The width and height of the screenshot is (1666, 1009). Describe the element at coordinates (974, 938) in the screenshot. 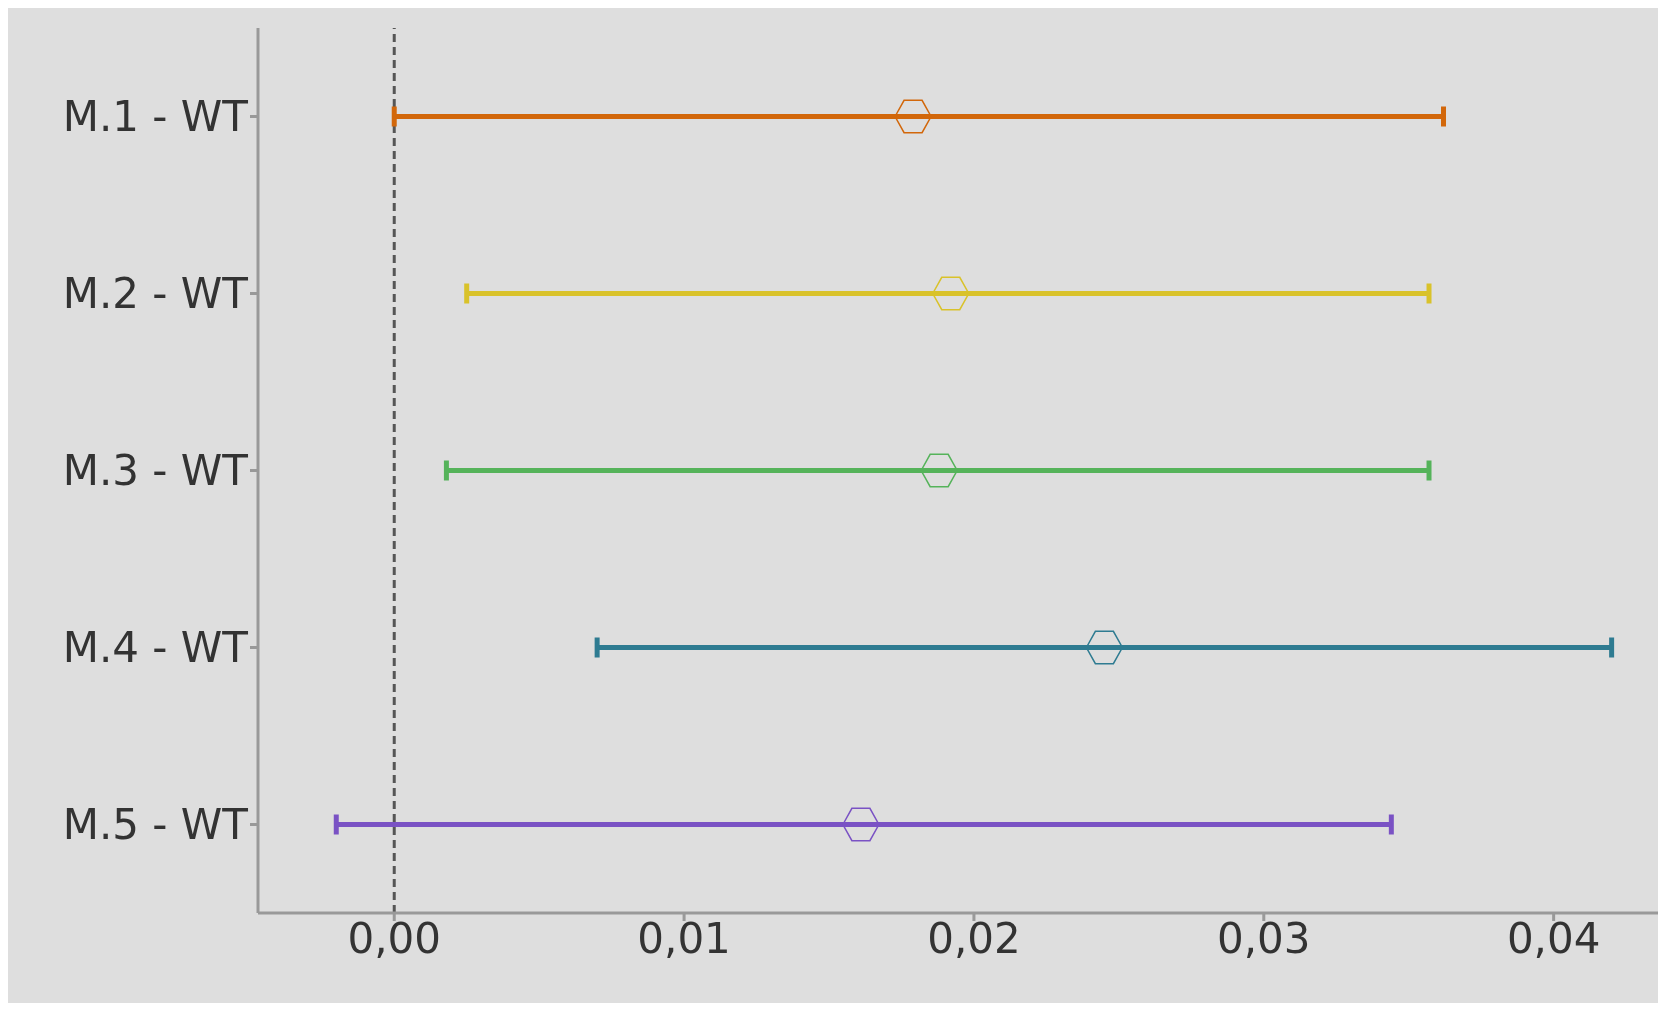

I see `x-tick-label: 0,02` at that location.